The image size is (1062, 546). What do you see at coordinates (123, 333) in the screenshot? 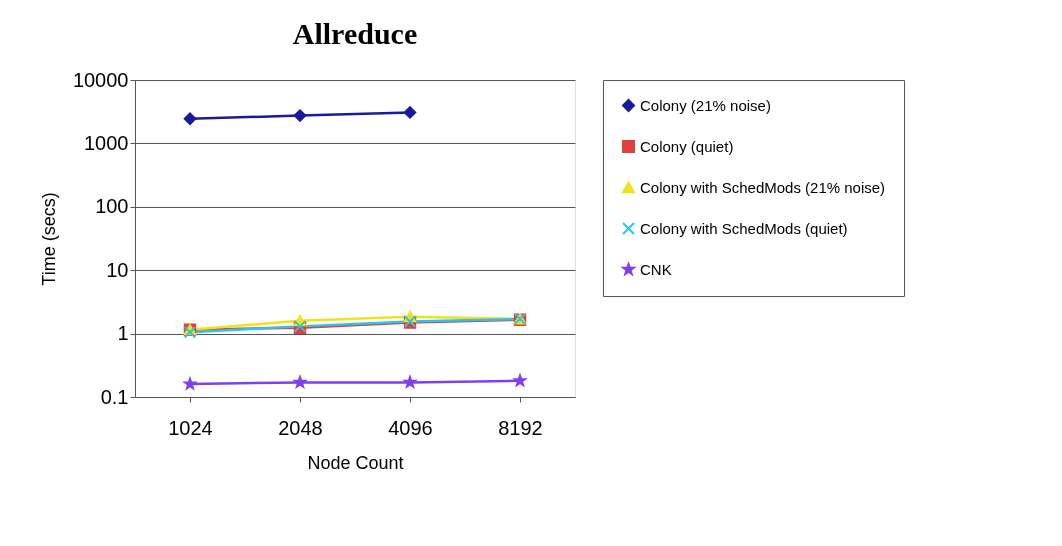
I see `y-tick-label: 1` at bounding box center [123, 333].